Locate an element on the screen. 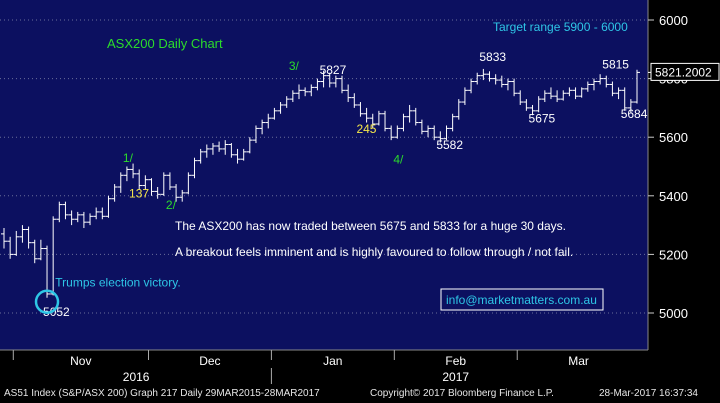  y-tick-label-5600: 5600 is located at coordinates (673, 137).